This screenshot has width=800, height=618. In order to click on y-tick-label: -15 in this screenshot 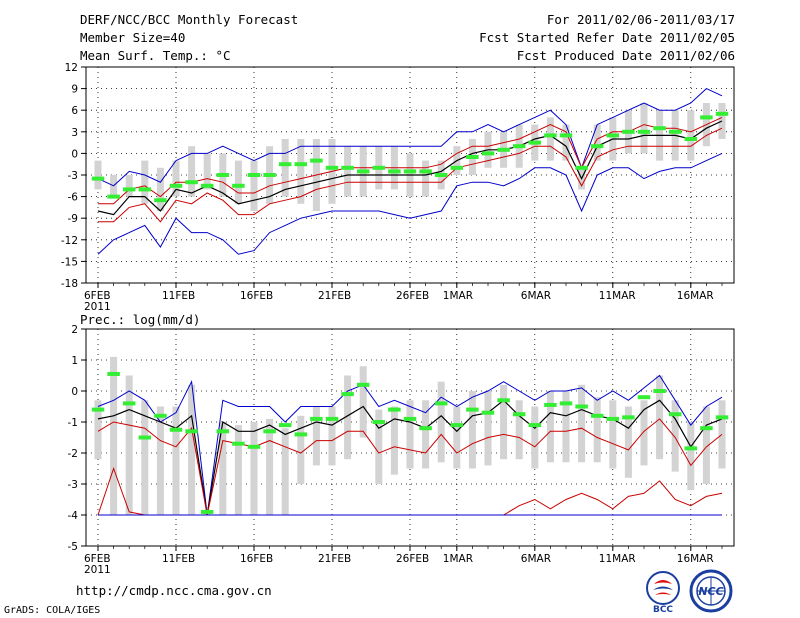, I will do `click(69, 262)`.